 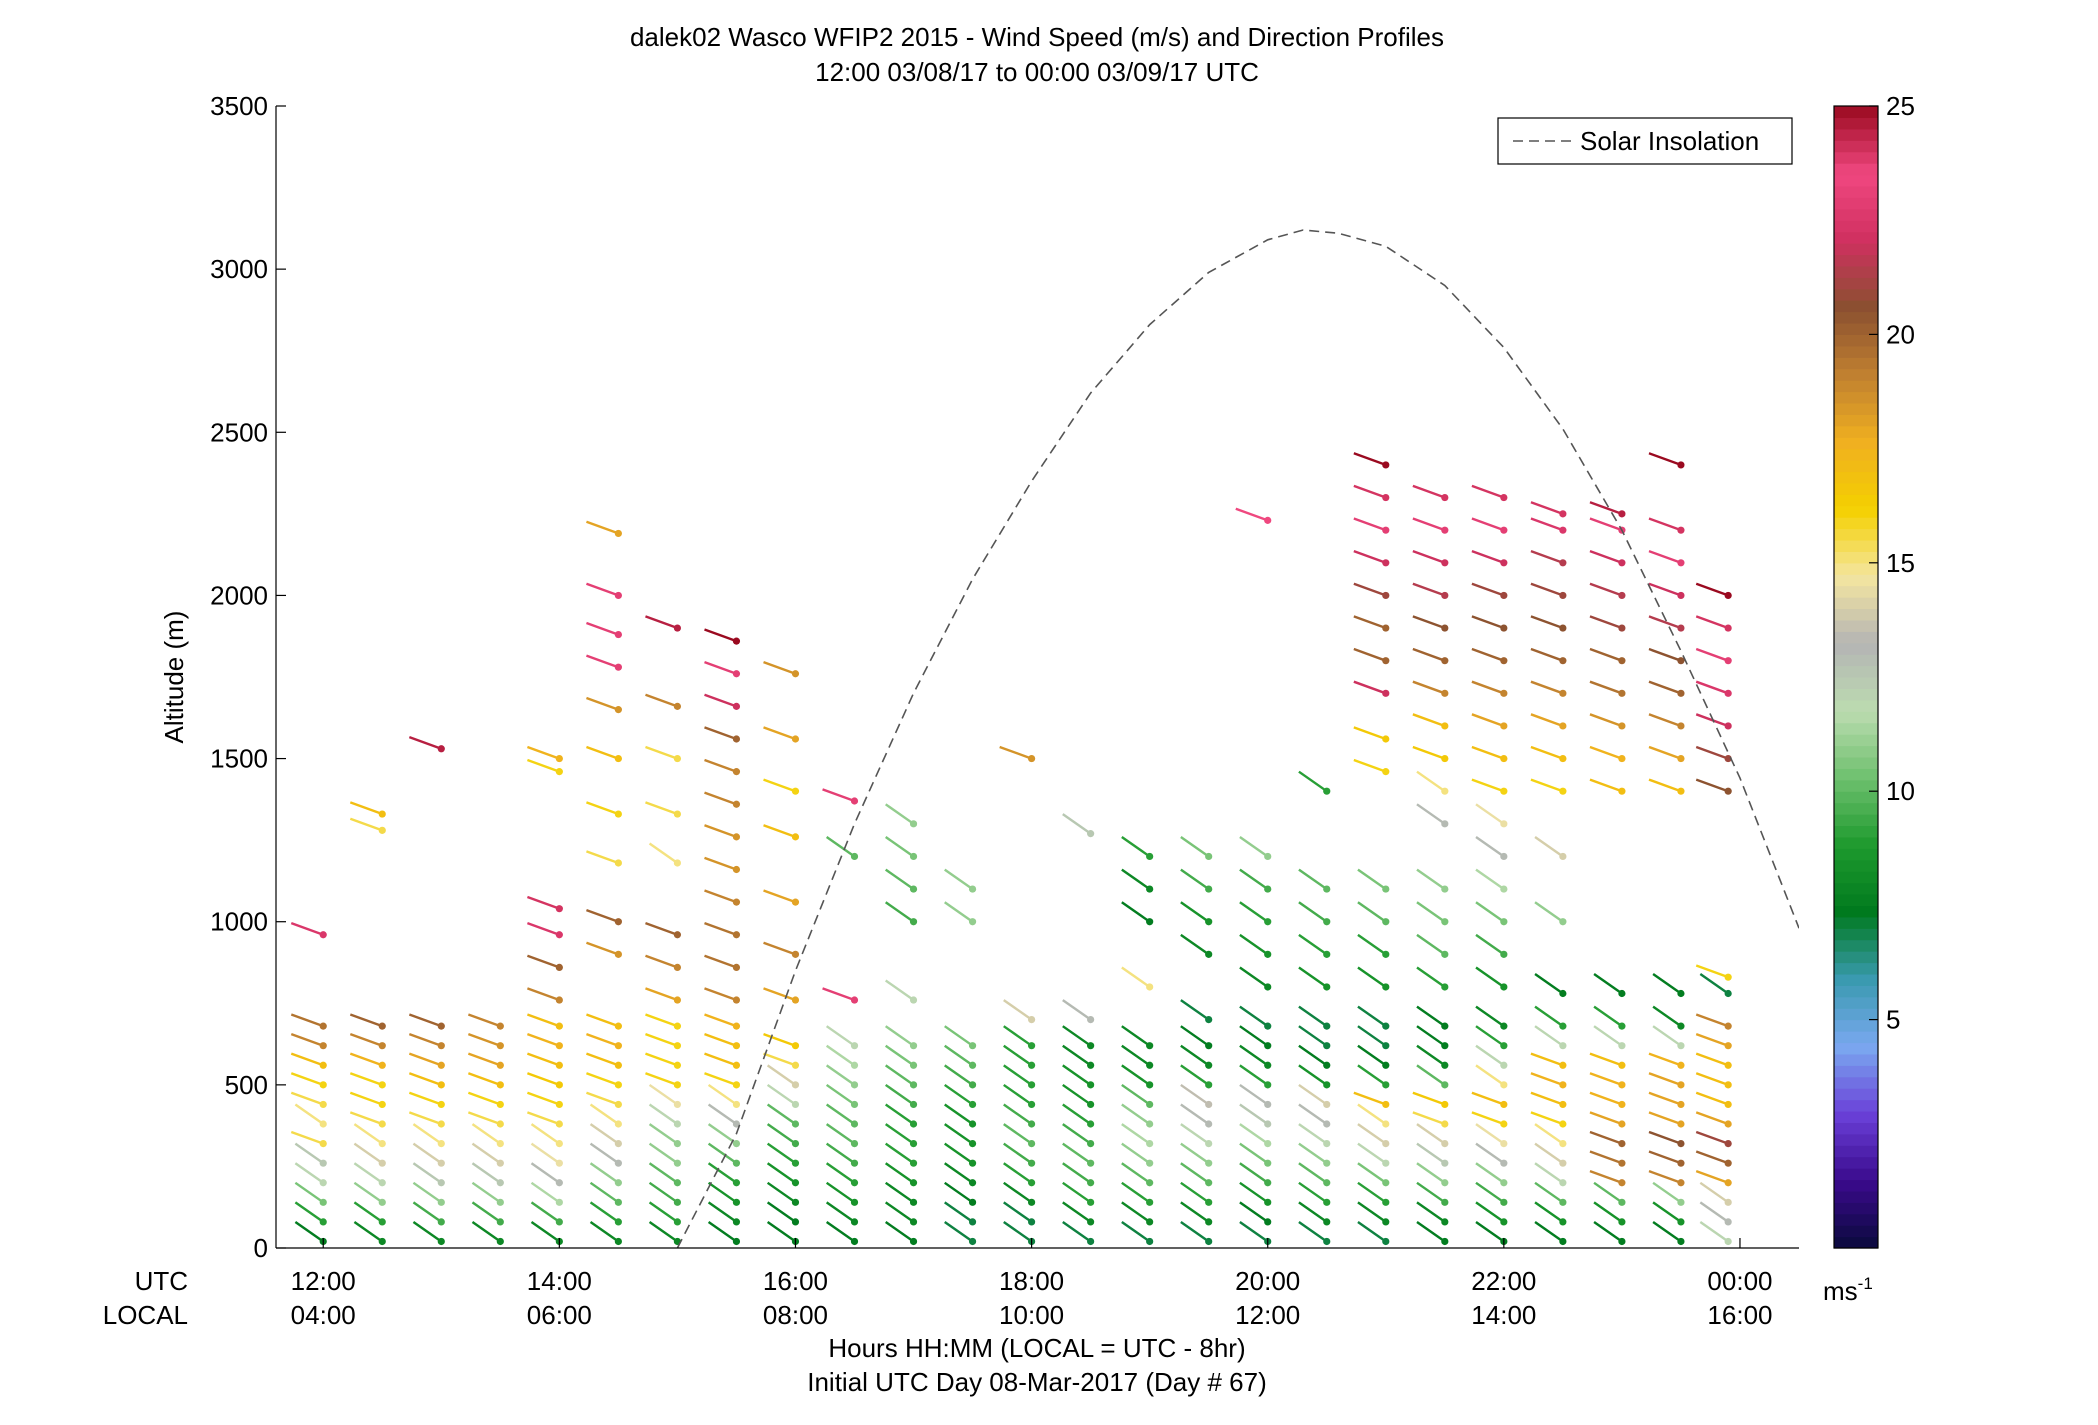 What do you see at coordinates (1865, 1283) in the screenshot?
I see `colorbar-unit-exponent: -1` at bounding box center [1865, 1283].